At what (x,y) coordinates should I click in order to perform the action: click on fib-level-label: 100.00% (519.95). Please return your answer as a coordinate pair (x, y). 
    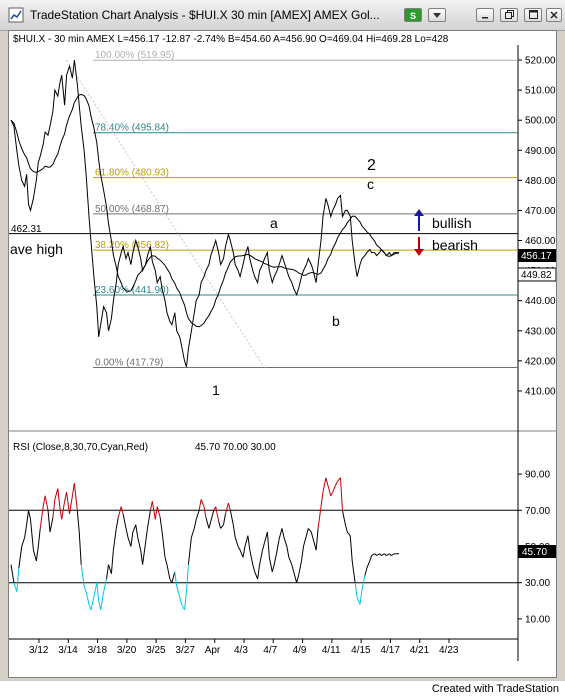
    Looking at the image, I should click on (135, 55).